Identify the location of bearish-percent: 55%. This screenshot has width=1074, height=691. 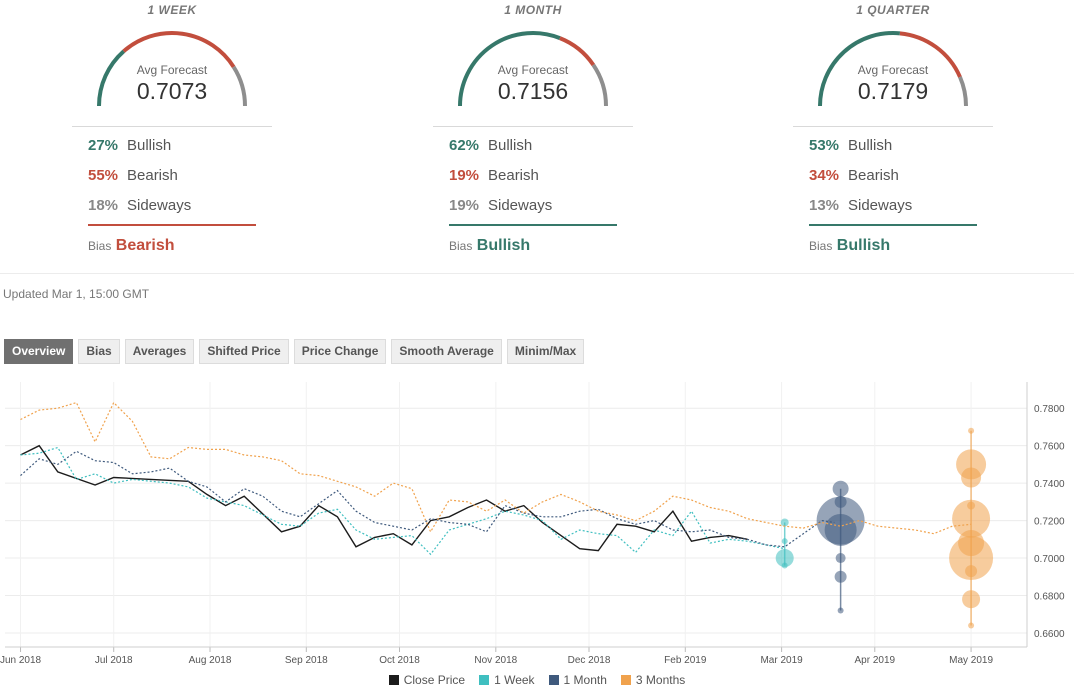
(103, 175).